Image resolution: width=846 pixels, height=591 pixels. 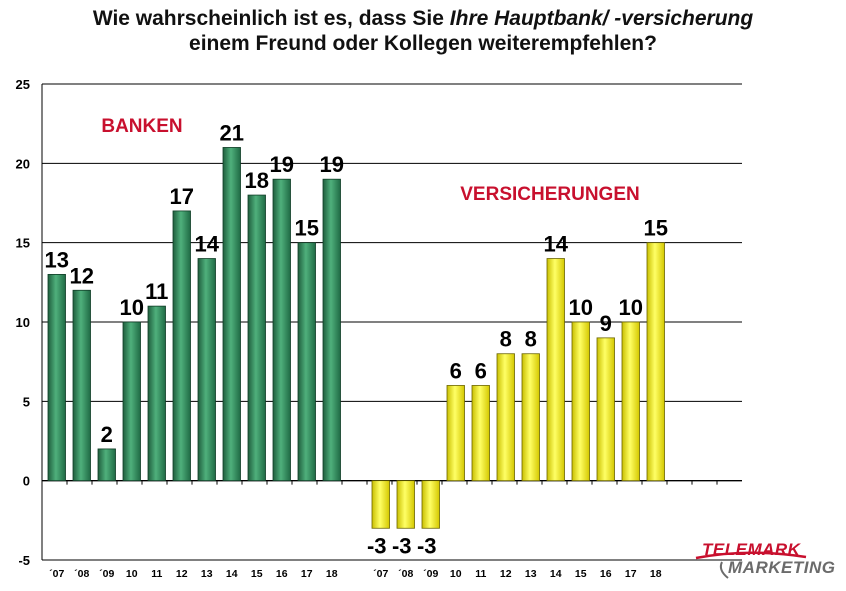 What do you see at coordinates (232, 132) in the screenshot?
I see `data-label: 21` at bounding box center [232, 132].